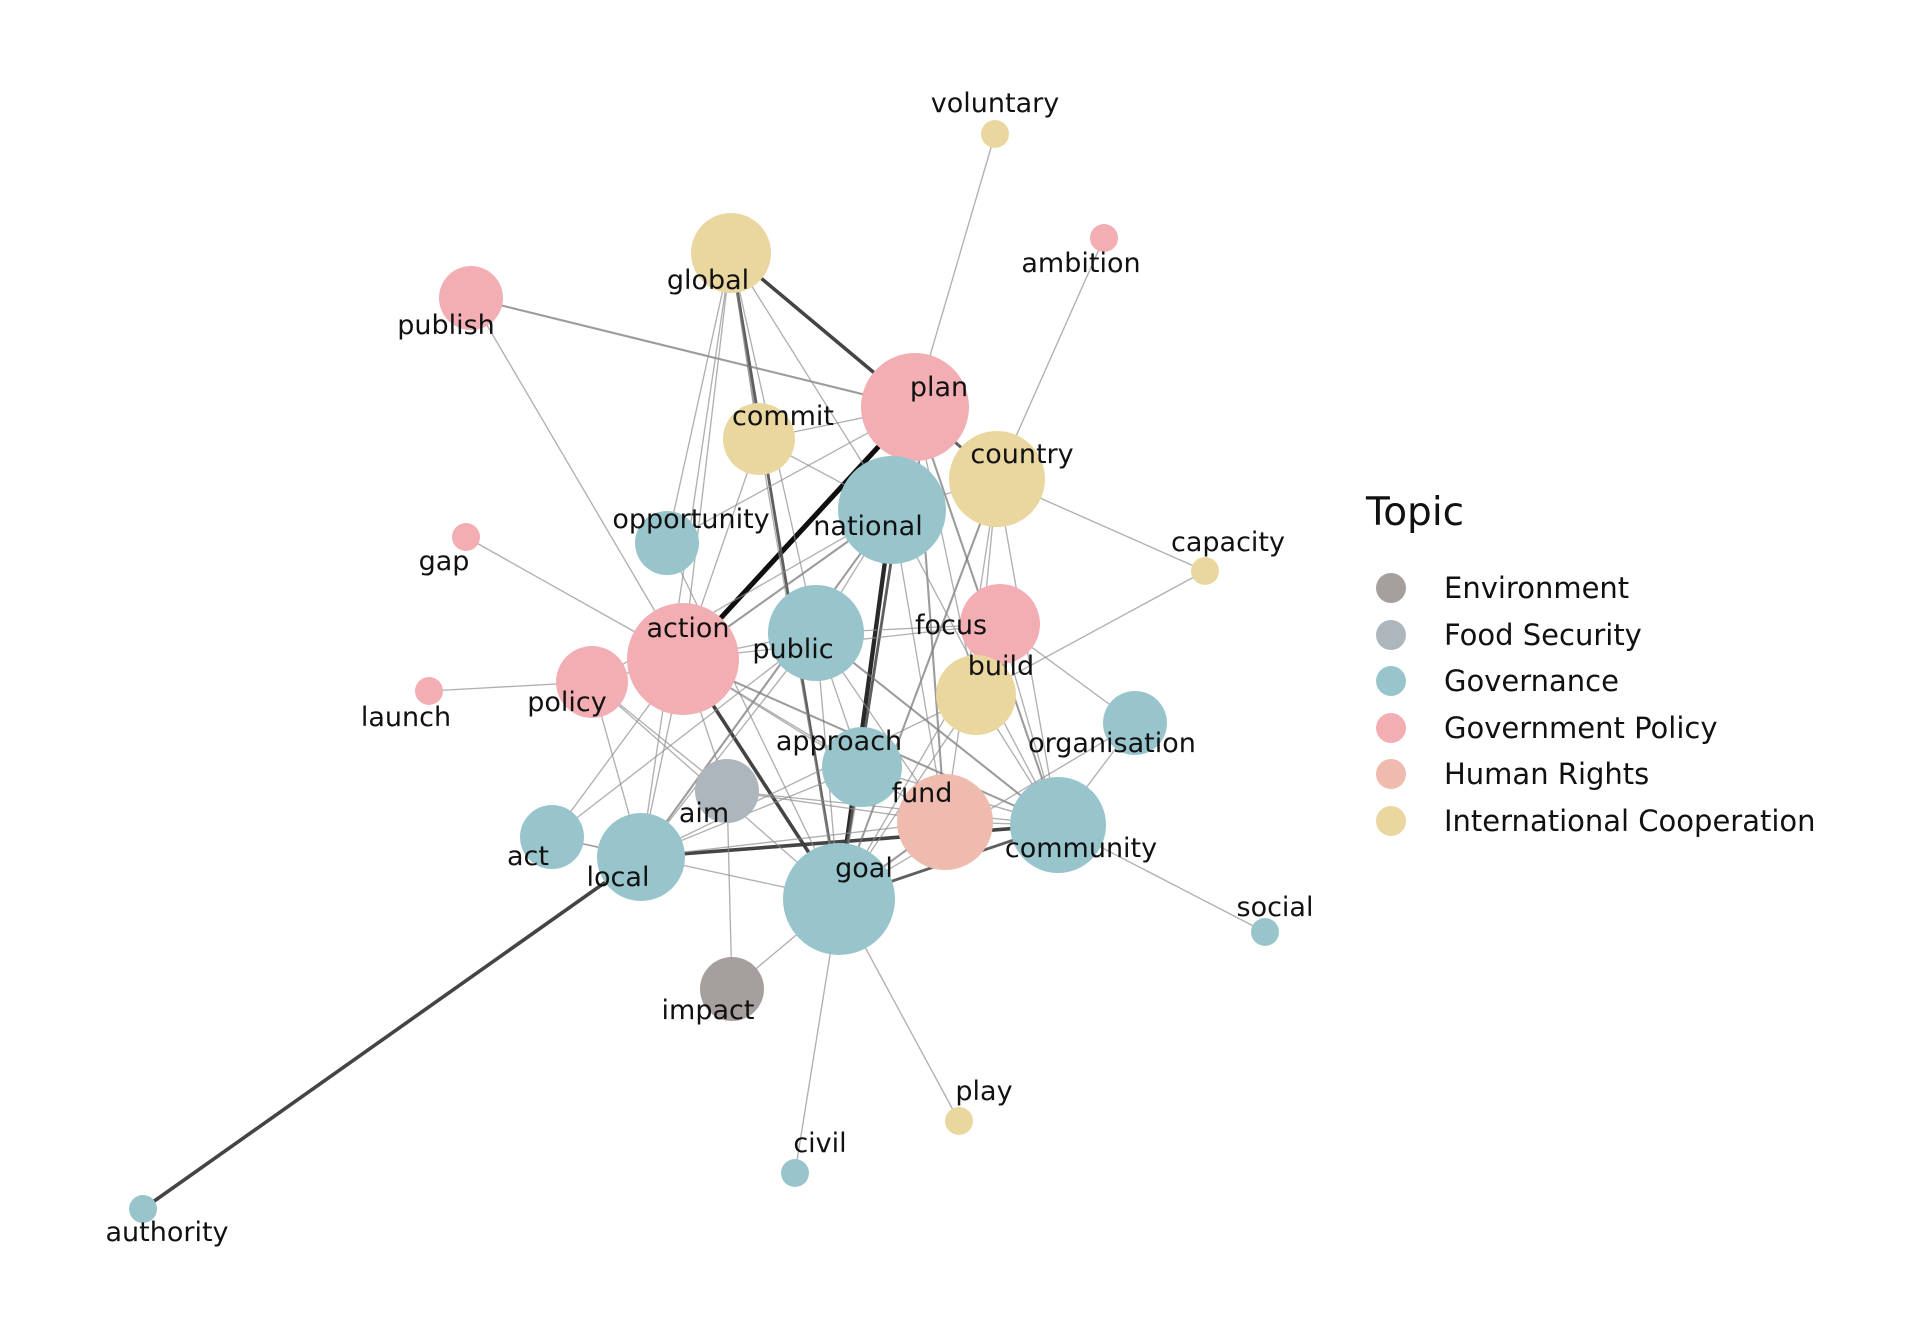 This screenshot has width=1920, height=1344. What do you see at coordinates (1080, 263) in the screenshot?
I see `node-label-ambition: ambition` at bounding box center [1080, 263].